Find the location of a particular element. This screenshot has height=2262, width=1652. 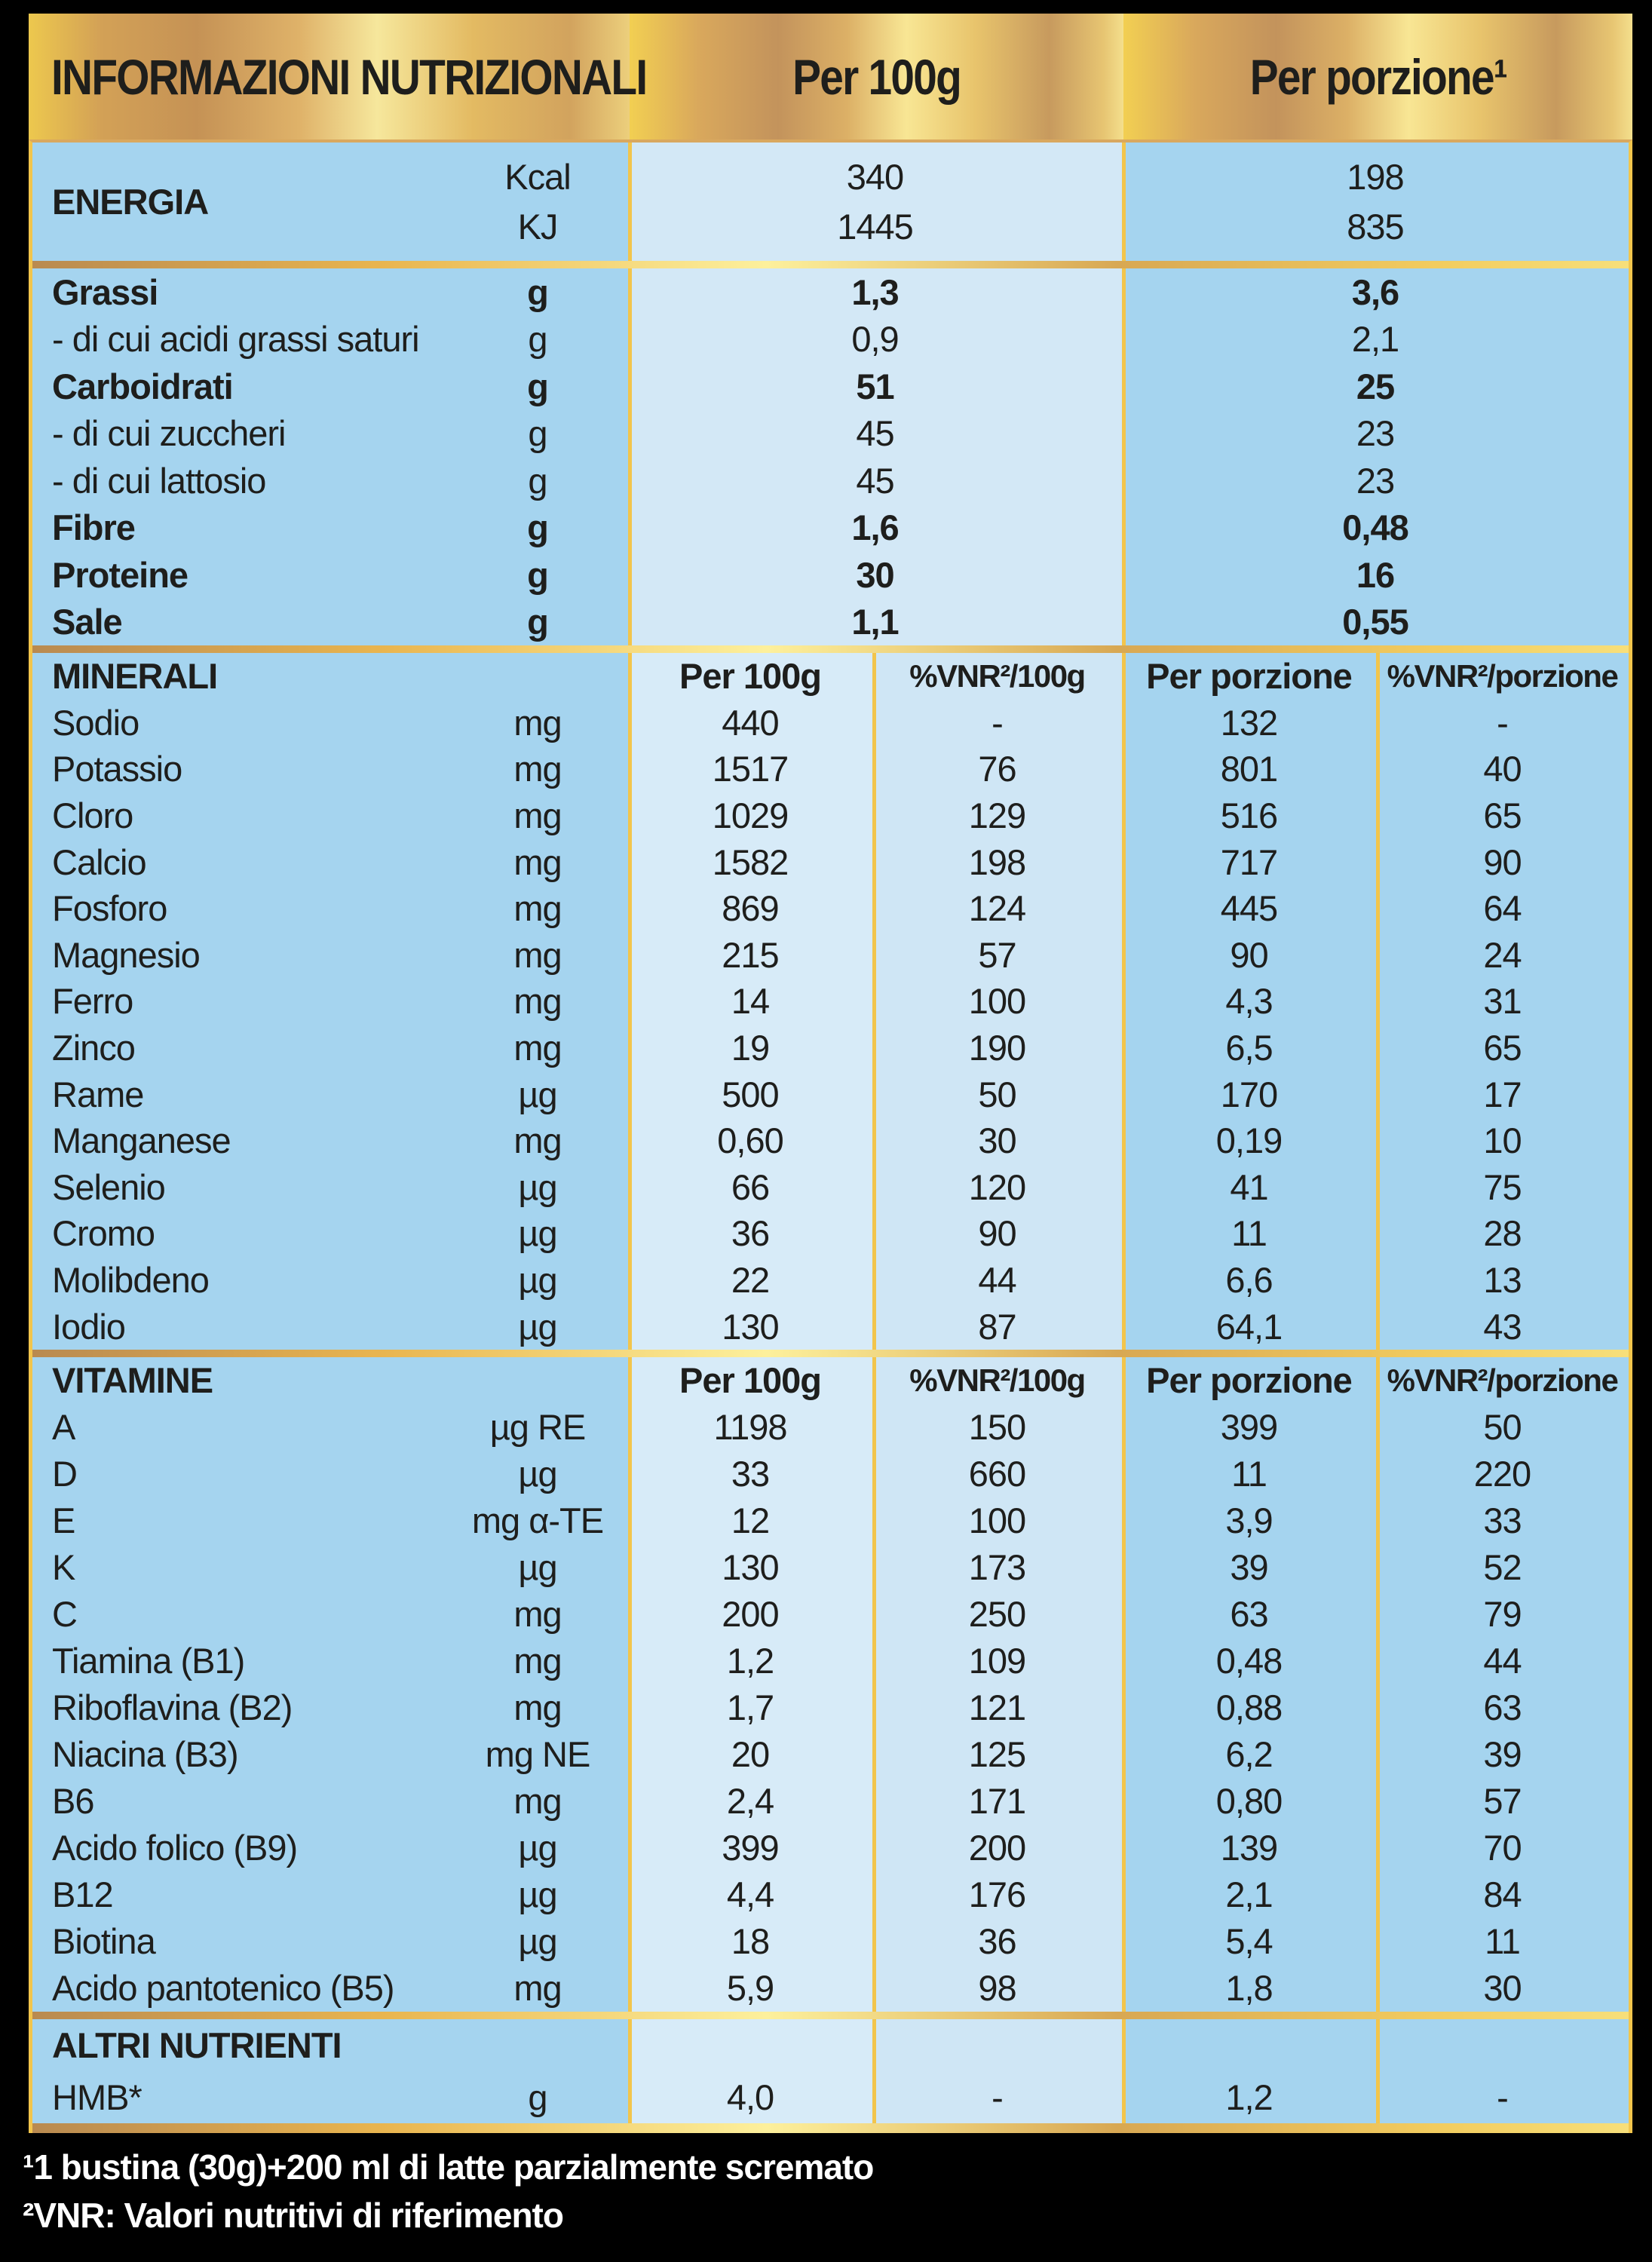

value-per-porzione: 139 is located at coordinates (1249, 1847).